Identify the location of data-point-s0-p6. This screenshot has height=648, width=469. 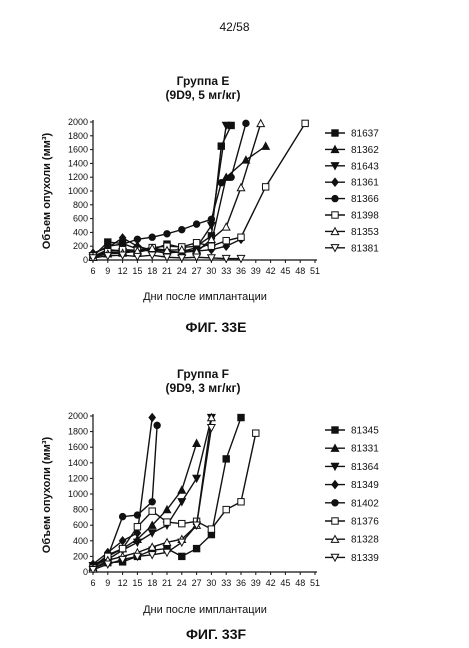
(182, 556).